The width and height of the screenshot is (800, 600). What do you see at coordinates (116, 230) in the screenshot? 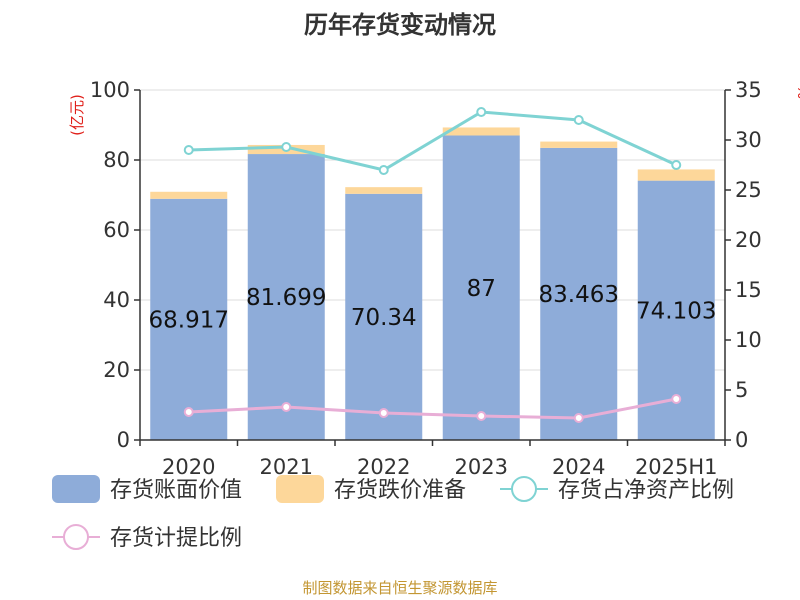
I see `y-tick-label-left: 60` at bounding box center [116, 230].